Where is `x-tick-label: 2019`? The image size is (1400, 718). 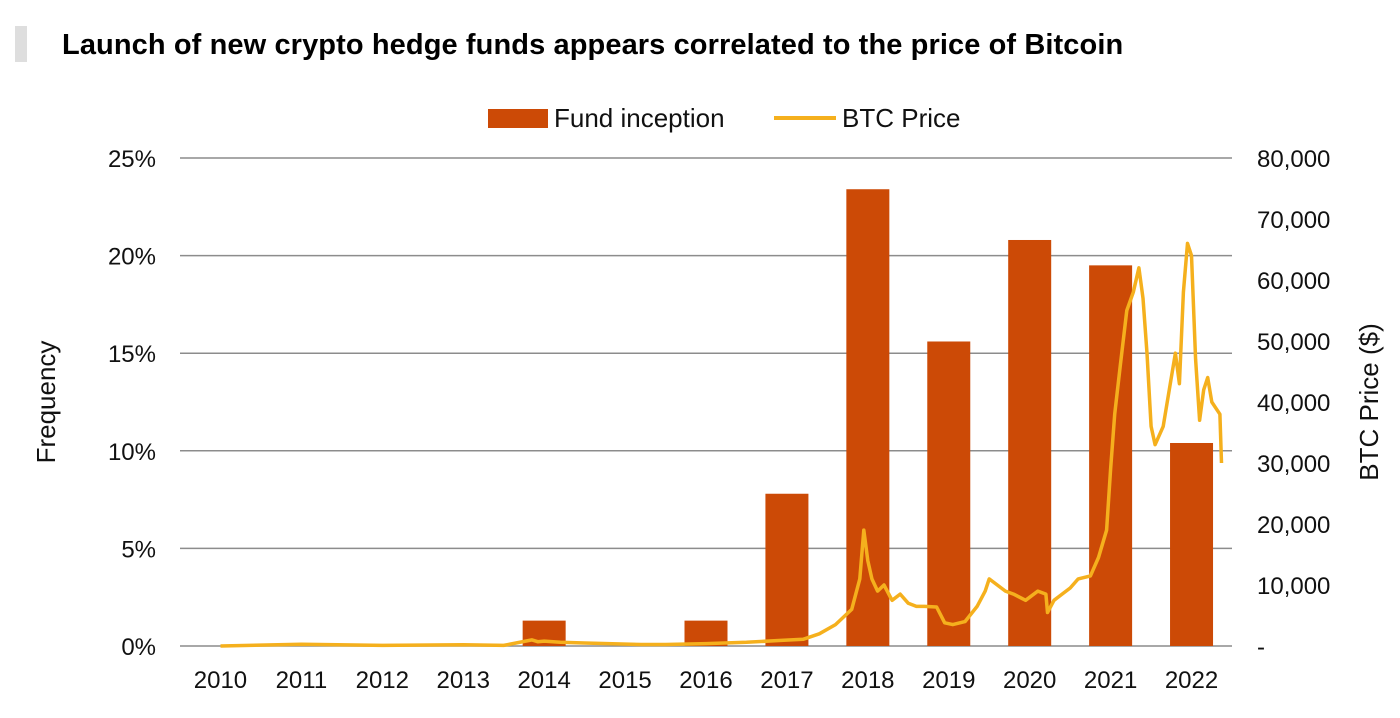 x-tick-label: 2019 is located at coordinates (948, 680).